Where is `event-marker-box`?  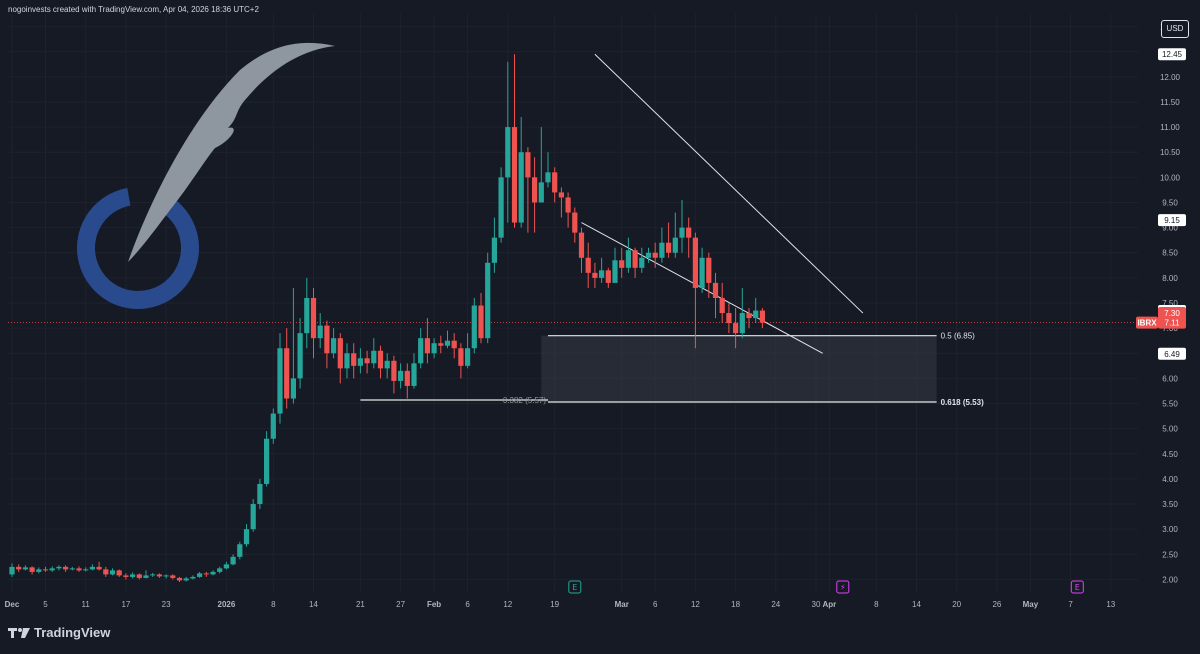 event-marker-box is located at coordinates (1077, 587).